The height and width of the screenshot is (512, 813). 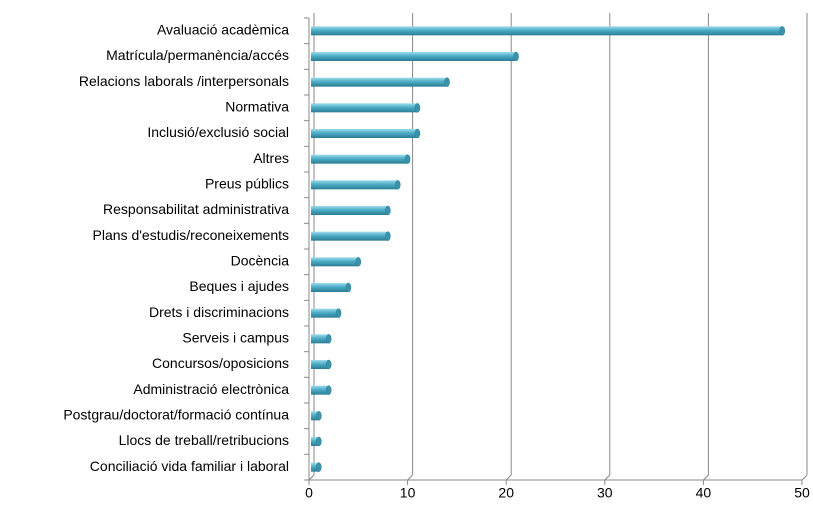 What do you see at coordinates (704, 493) in the screenshot?
I see `x-tick-label: 40` at bounding box center [704, 493].